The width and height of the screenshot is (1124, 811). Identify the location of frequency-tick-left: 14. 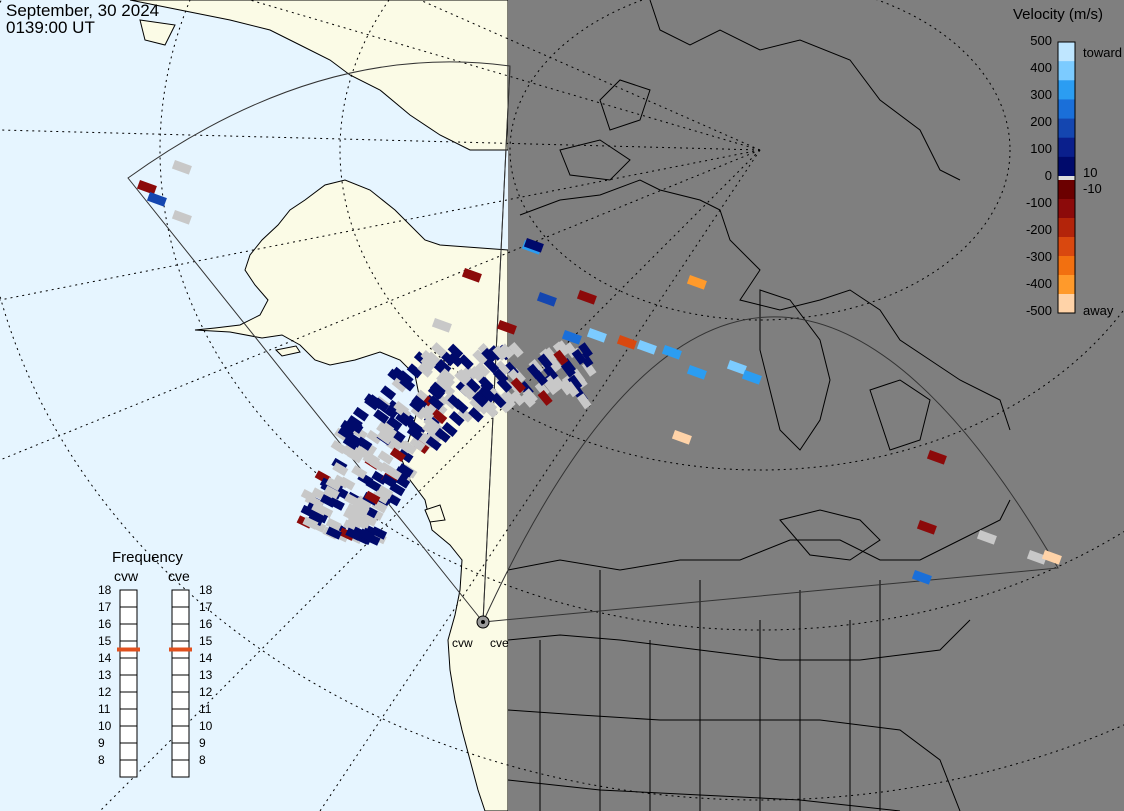
(105, 658).